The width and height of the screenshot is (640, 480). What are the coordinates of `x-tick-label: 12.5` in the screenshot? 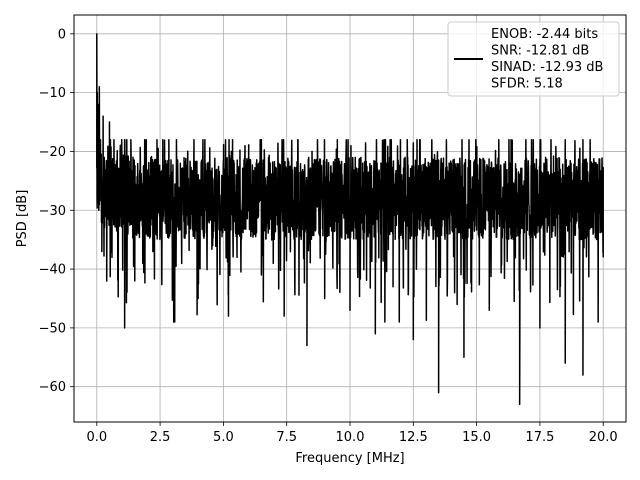 It's located at (413, 437).